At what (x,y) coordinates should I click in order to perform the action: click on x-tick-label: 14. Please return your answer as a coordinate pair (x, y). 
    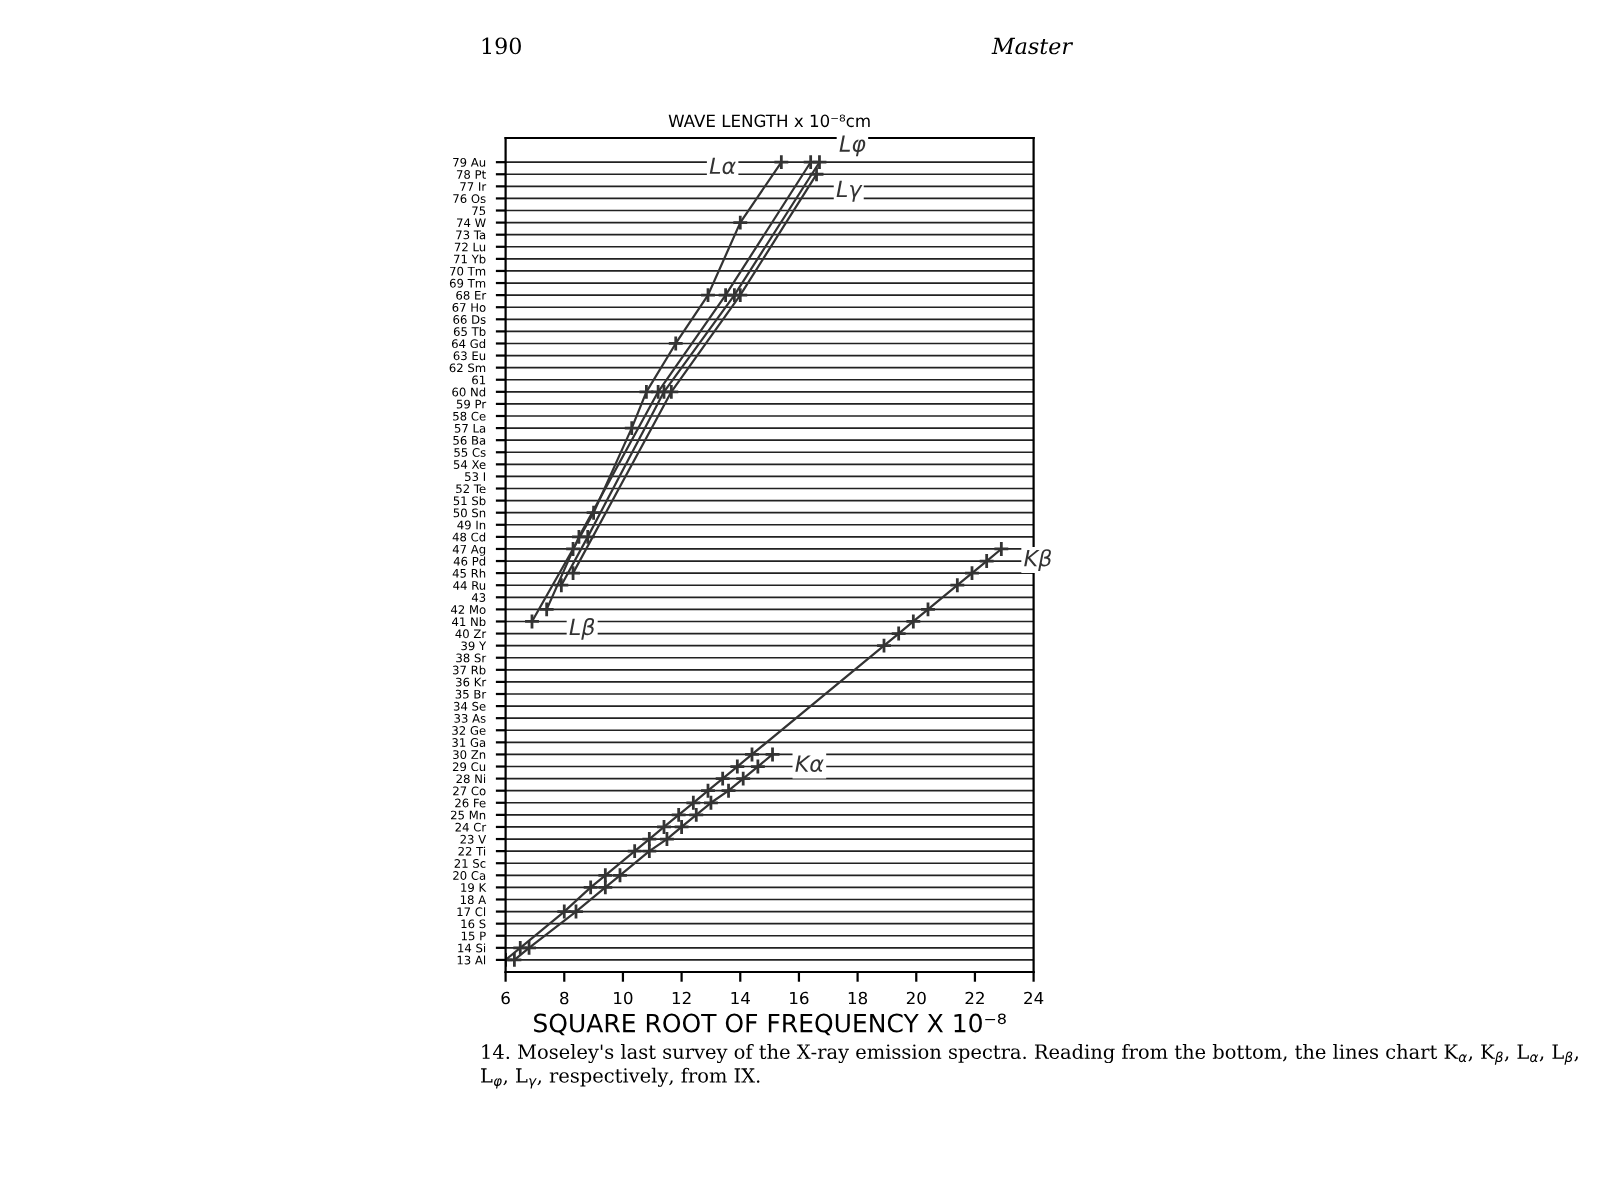
    Looking at the image, I should click on (740, 998).